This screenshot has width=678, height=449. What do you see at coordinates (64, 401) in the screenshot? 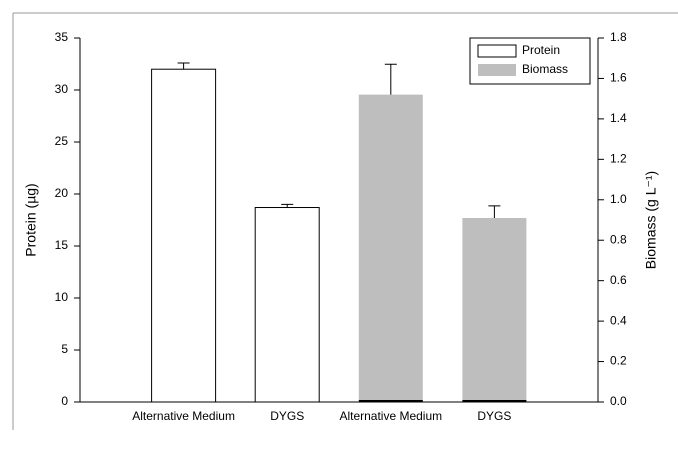
I see `y-tick-label: 0` at bounding box center [64, 401].